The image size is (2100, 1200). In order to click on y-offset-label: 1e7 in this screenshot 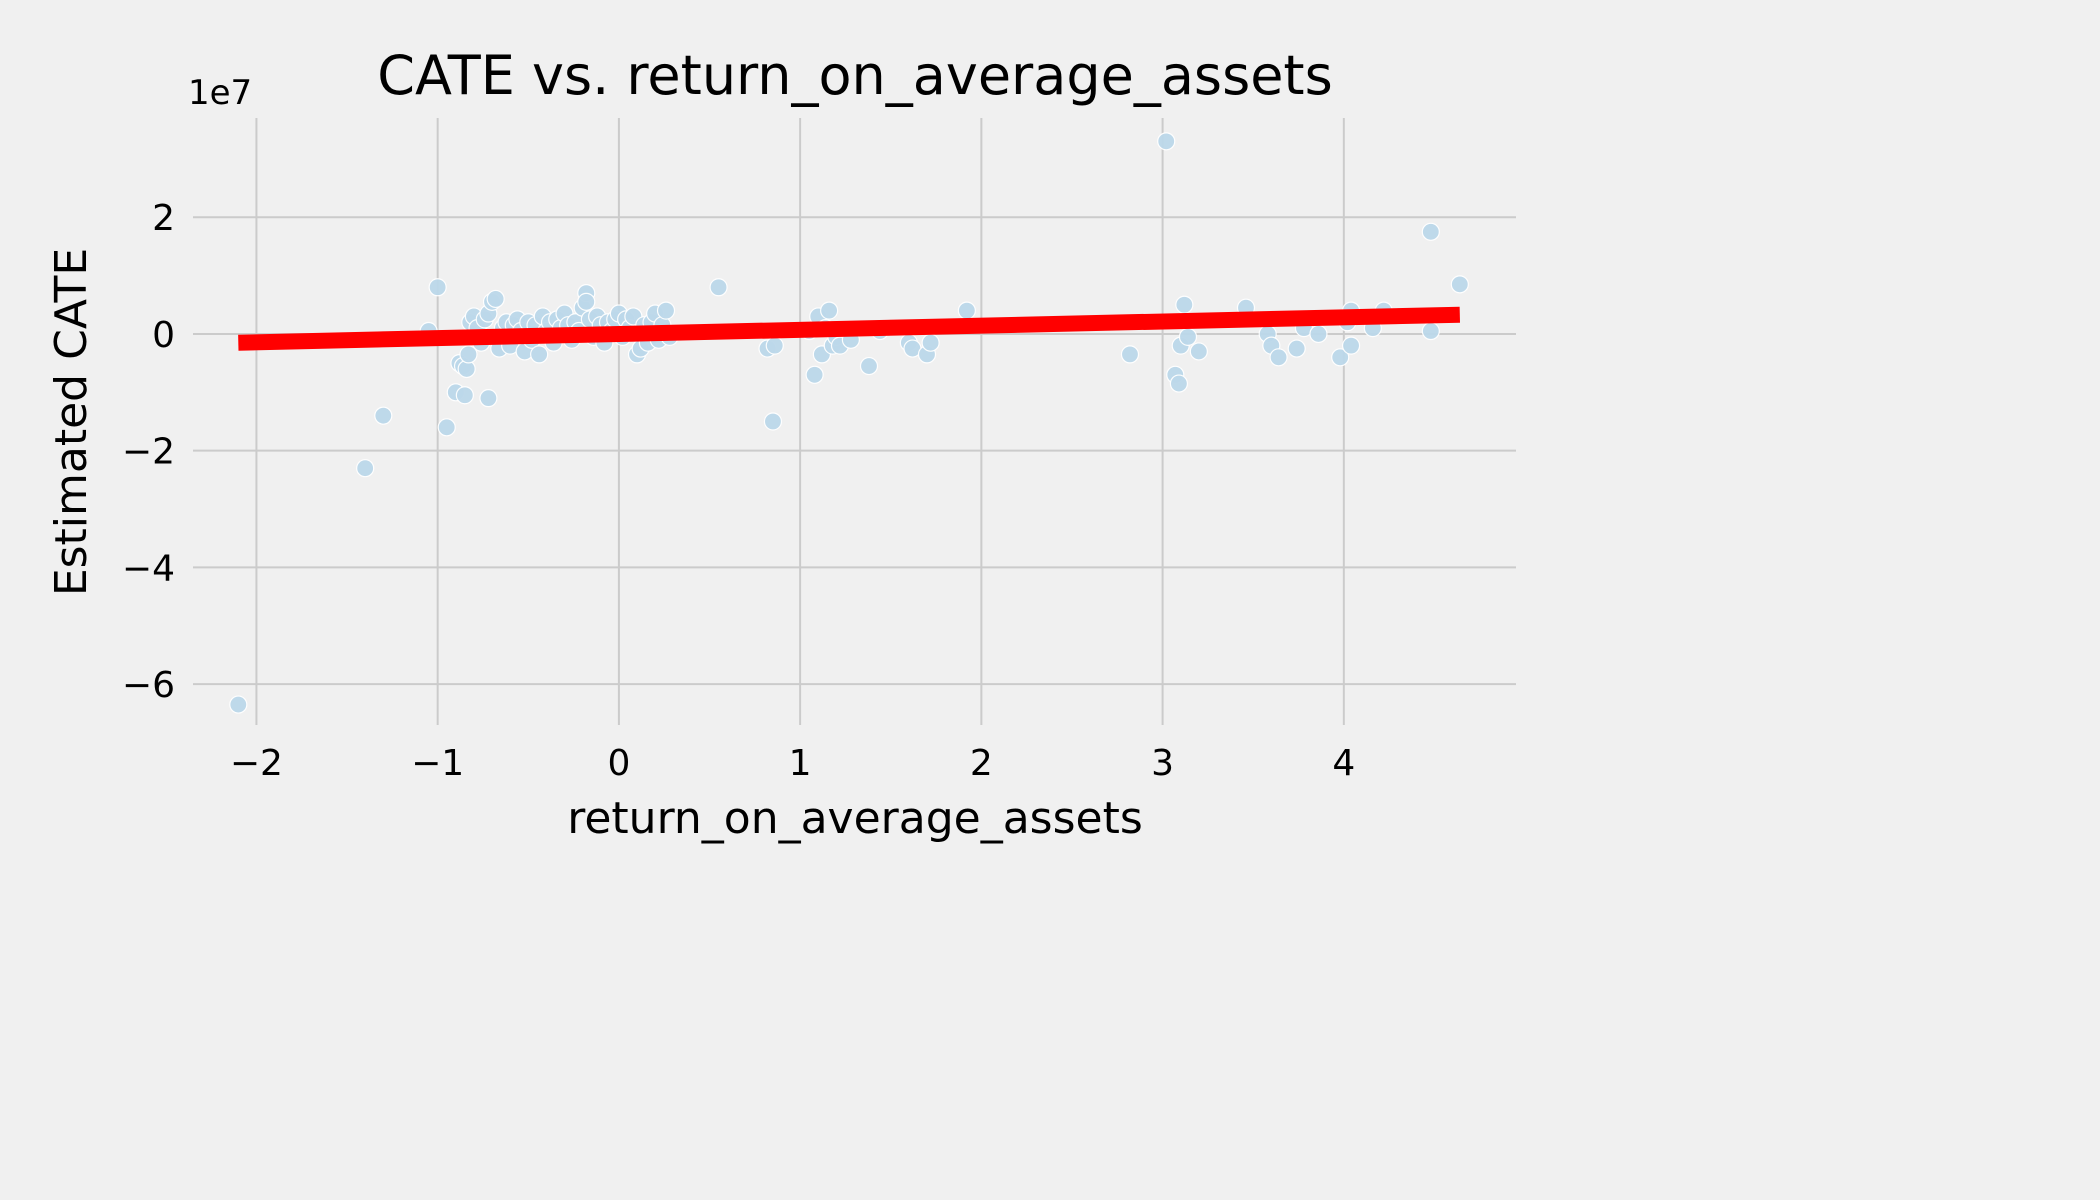, I will do `click(220, 93)`.